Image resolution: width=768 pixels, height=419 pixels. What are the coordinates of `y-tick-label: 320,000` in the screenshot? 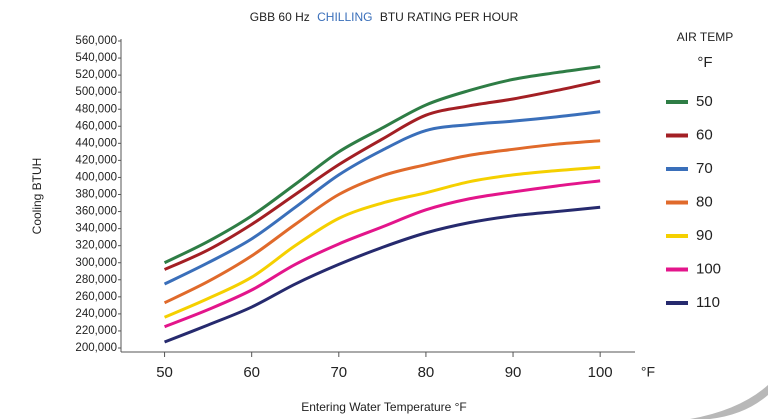 It's located at (96, 246).